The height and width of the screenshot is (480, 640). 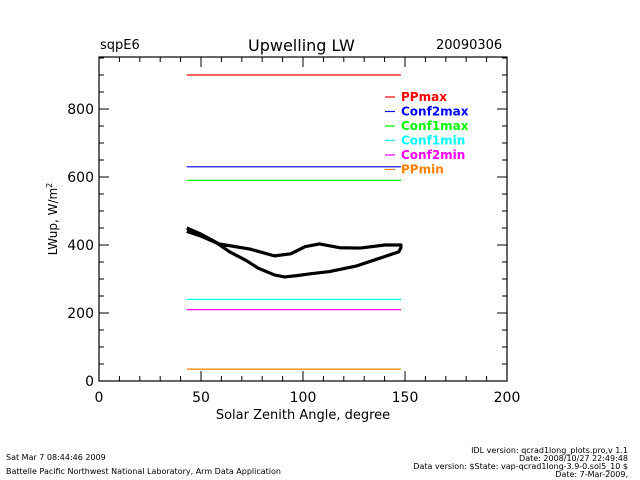 I want to click on y-tick-label: 600, so click(x=80, y=178).